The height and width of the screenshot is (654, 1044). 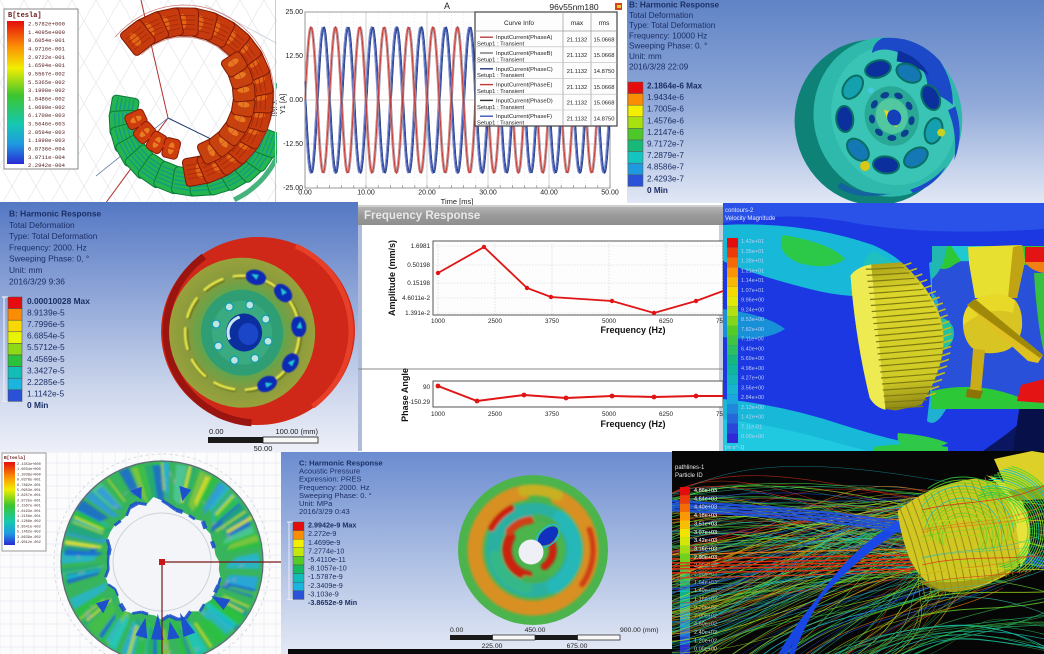 I want to click on svg-text: 7.00e+02, so click(x=705, y=616).